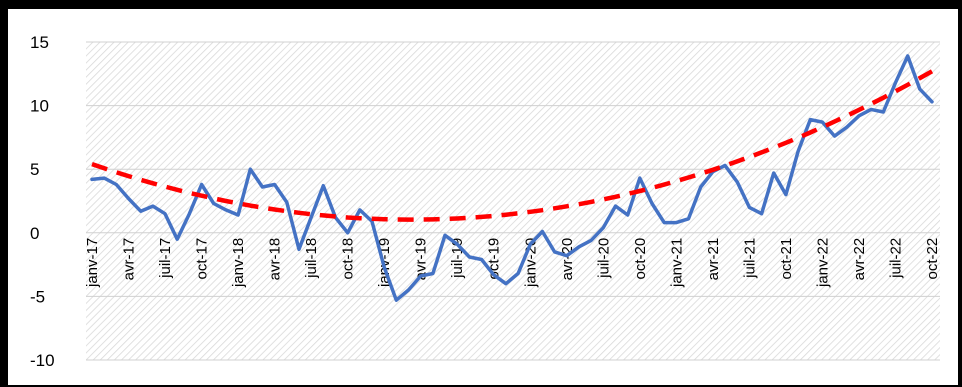 This screenshot has height=387, width=962. I want to click on x-tick-label: avr-17, so click(129, 259).